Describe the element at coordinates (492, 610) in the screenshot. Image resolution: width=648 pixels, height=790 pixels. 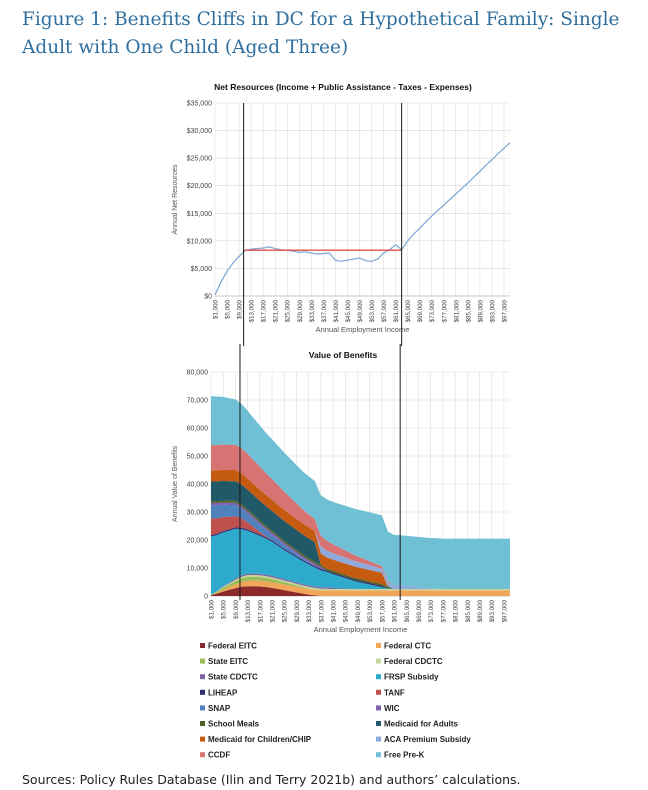
I see `x-tick-label: $93,000` at that location.